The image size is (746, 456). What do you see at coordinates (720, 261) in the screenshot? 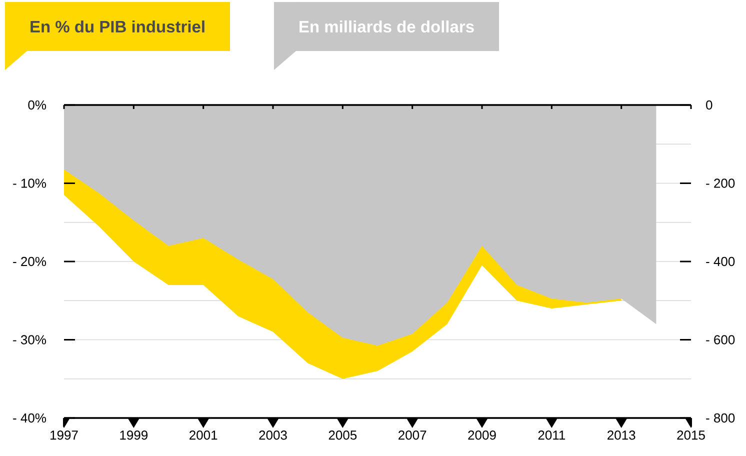
I see `y2-tick-label: - 400` at bounding box center [720, 261].